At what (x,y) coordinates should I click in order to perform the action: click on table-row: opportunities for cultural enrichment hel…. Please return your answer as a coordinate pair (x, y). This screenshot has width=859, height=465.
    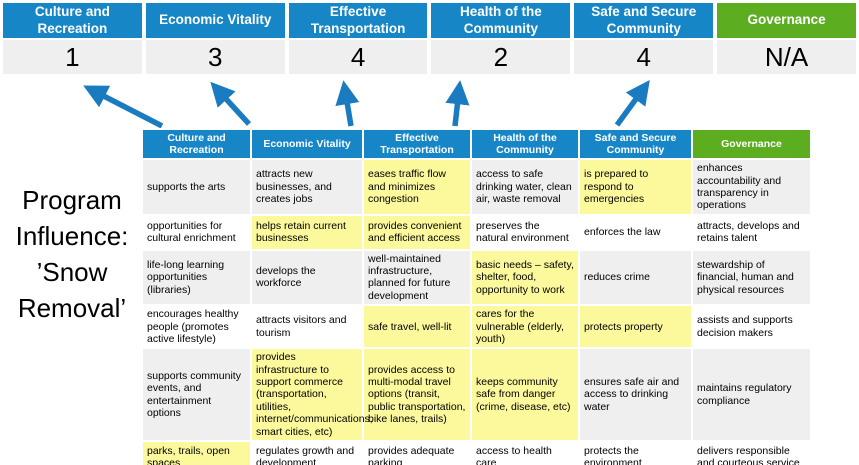
    Looking at the image, I should click on (476, 232).